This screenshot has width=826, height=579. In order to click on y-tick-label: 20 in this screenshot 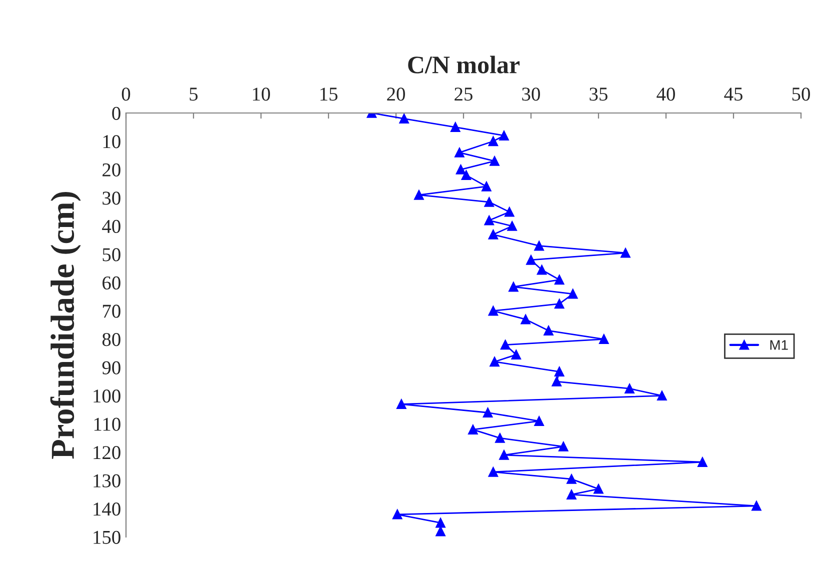, I will do `click(111, 169)`.